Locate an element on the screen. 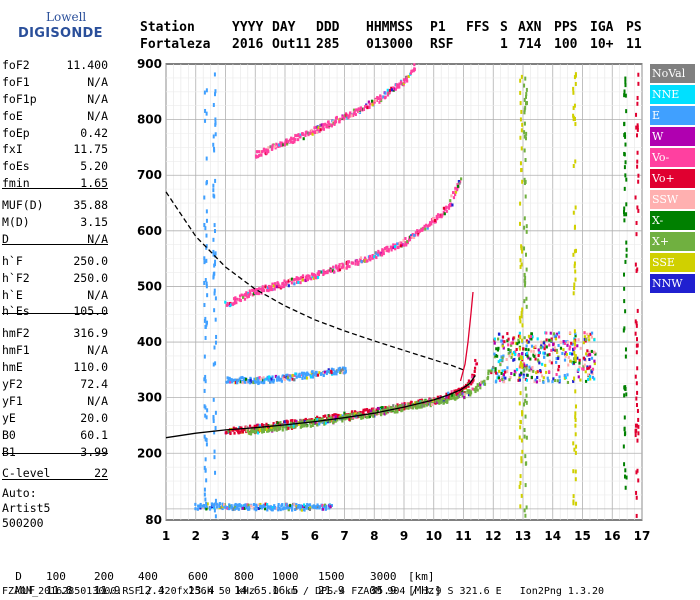 The image size is (700, 600). legend-entry: NNE is located at coordinates (672, 94).